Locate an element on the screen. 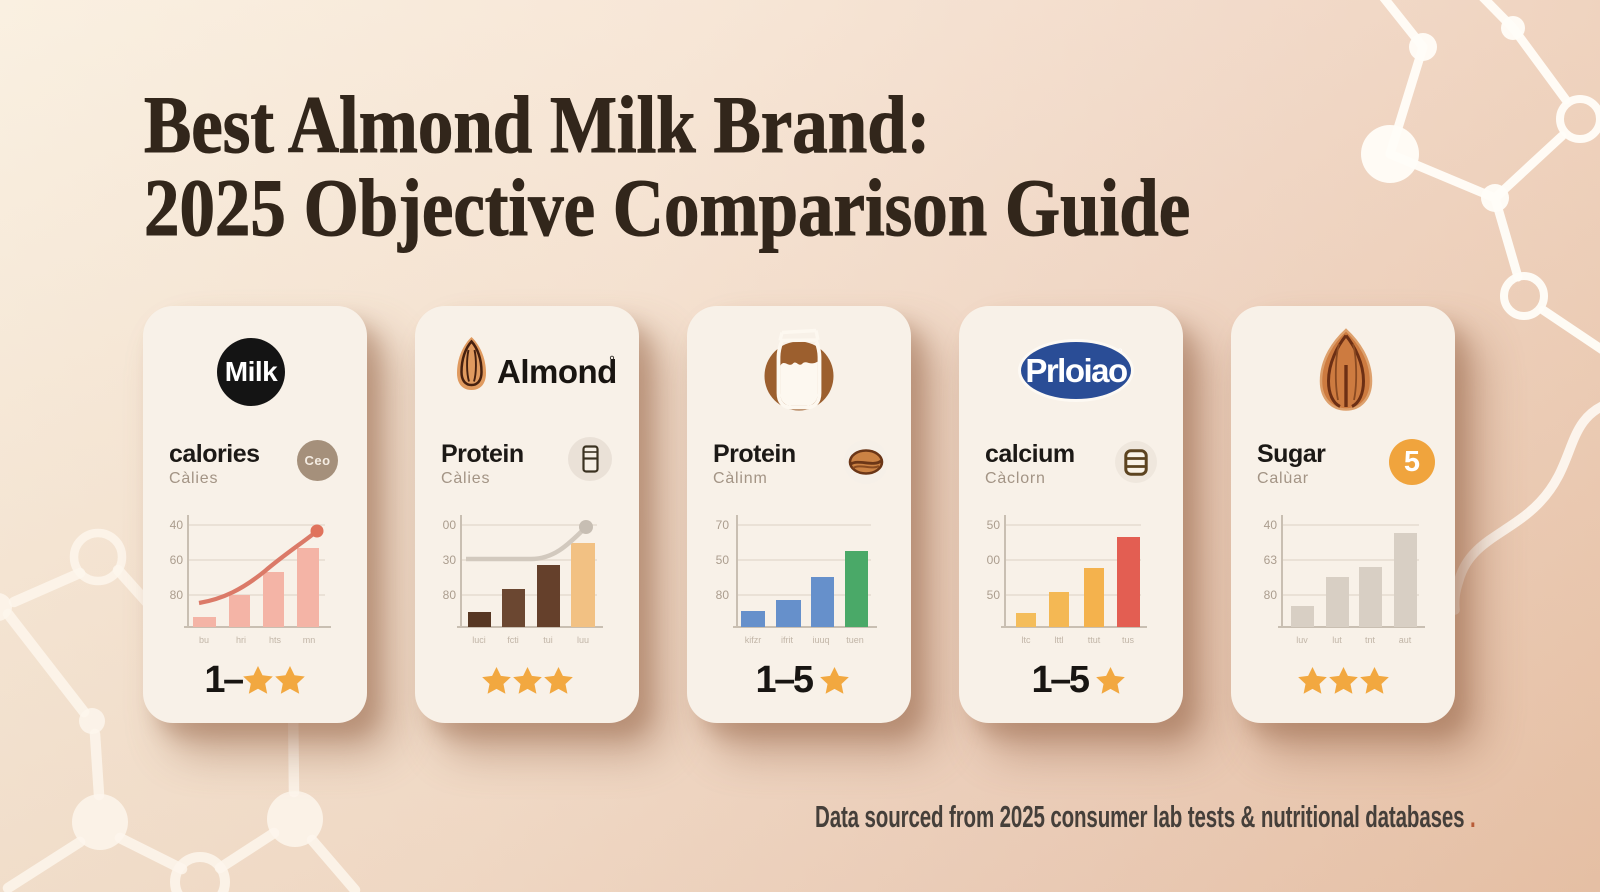 The height and width of the screenshot is (892, 1600). svg-text: tui is located at coordinates (548, 640).